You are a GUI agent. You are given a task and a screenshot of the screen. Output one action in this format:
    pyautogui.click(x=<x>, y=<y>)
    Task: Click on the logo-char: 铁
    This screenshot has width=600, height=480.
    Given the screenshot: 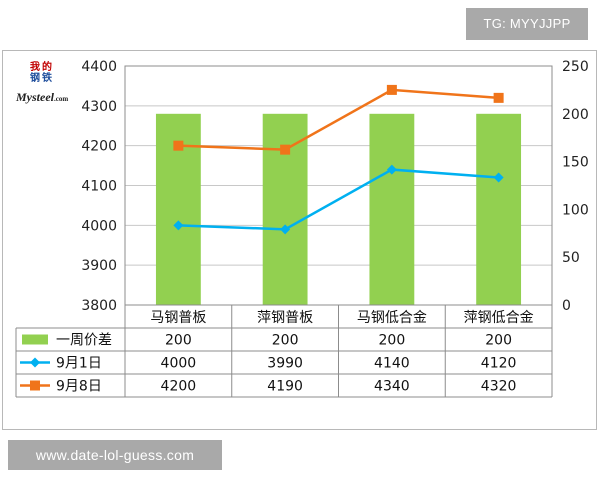 What is the action you would take?
    pyautogui.click(x=47, y=78)
    